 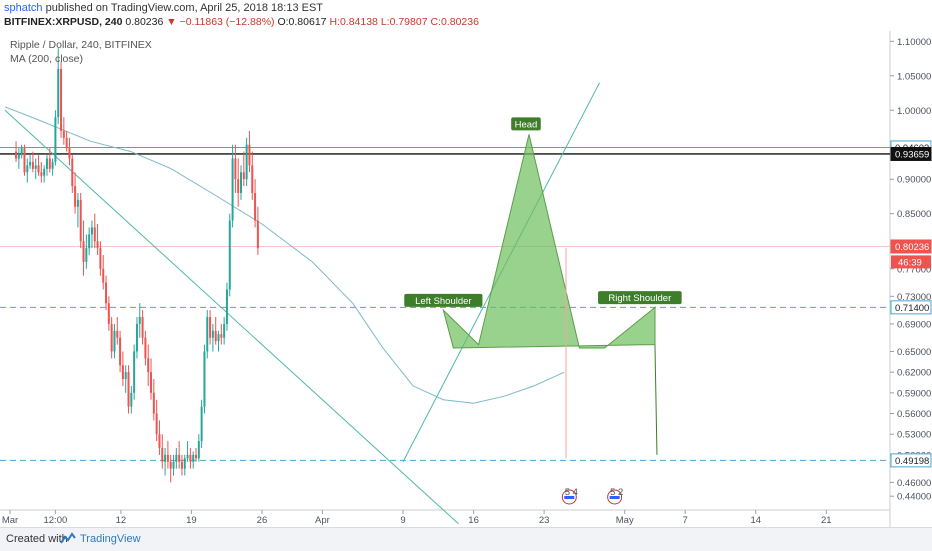 I want to click on y-tick-label: 0.46000, so click(x=914, y=483).